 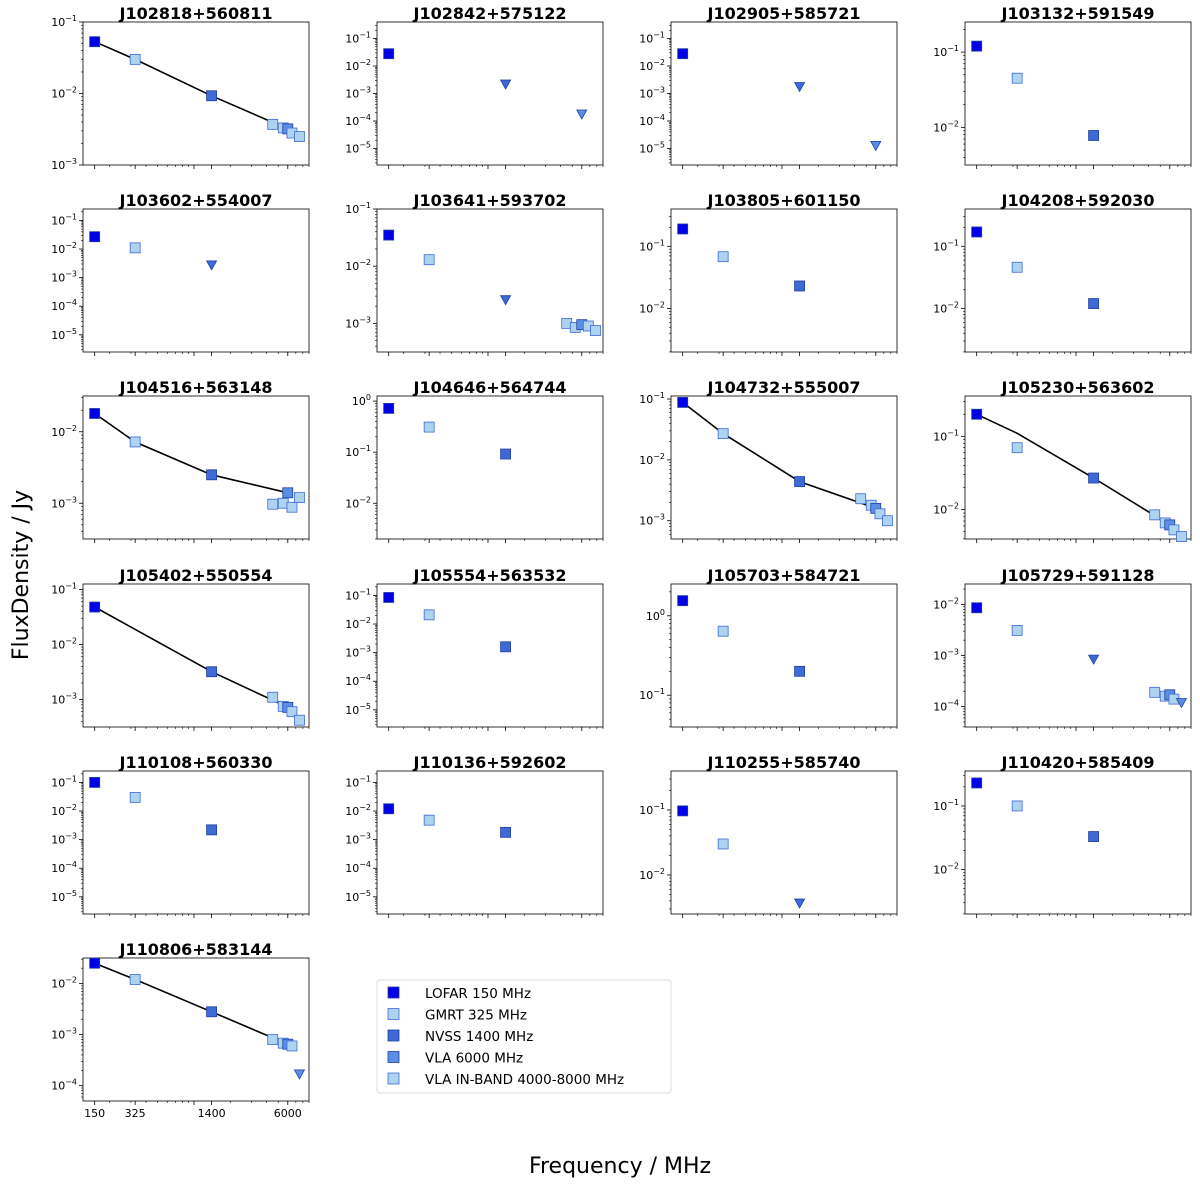 I want to click on legend-marker-vla6000, so click(x=393, y=1057).